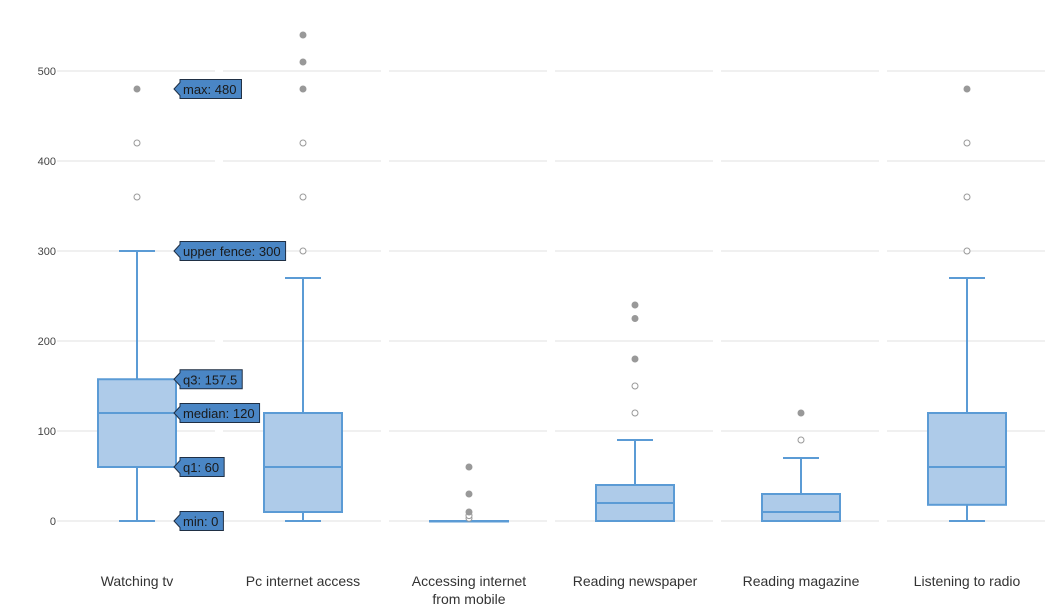  Describe the element at coordinates (53, 522) in the screenshot. I see `y-tick-label: 0` at that location.